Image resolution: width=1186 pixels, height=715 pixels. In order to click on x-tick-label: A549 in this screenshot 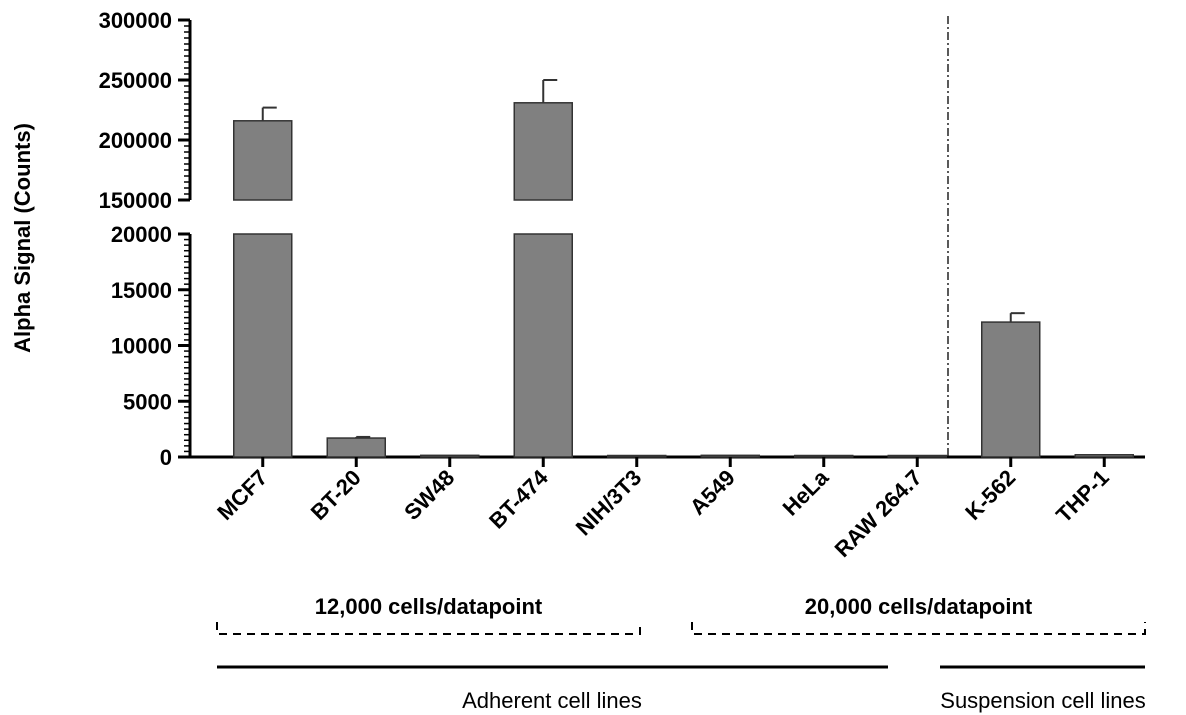, I will do `click(712, 492)`.